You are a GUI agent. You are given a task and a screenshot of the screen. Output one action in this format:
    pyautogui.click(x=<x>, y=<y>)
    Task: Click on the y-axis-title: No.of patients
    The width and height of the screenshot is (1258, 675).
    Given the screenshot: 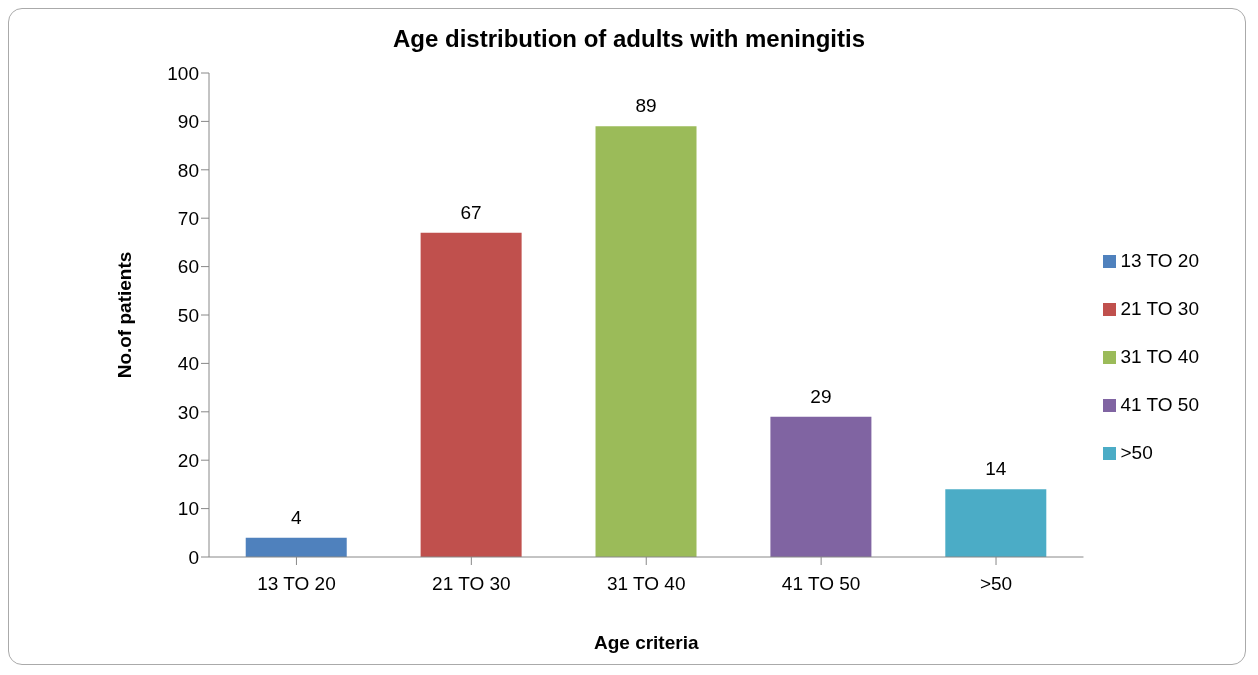 What is the action you would take?
    pyautogui.click(x=124, y=315)
    